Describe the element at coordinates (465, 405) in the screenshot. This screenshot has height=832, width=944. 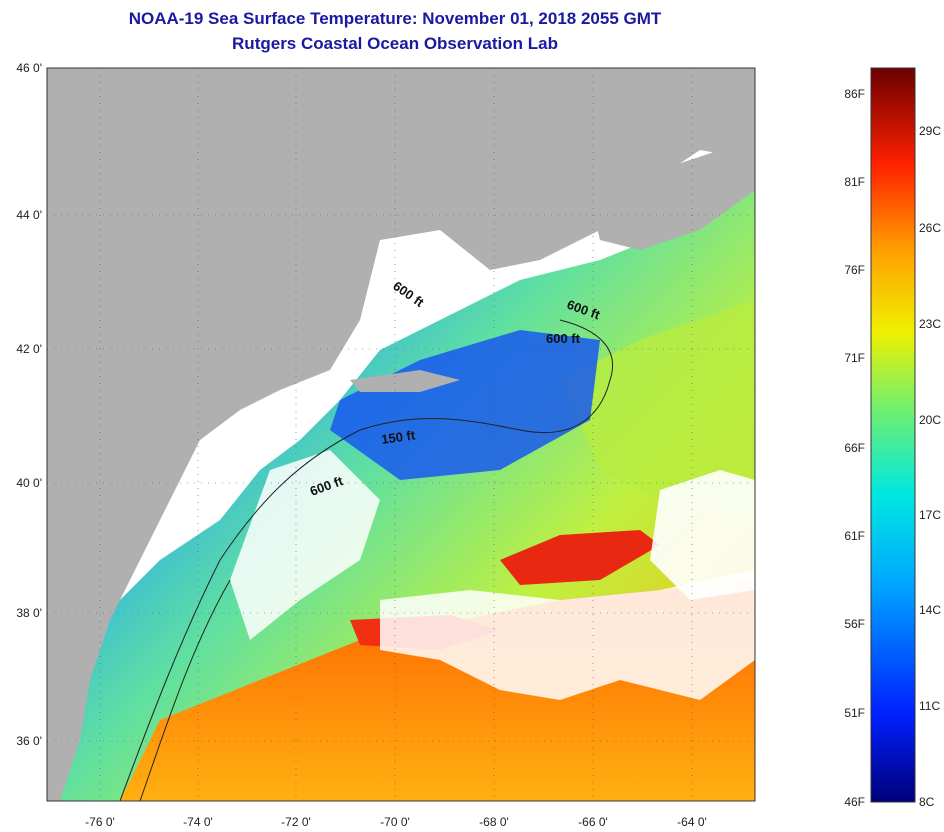
I see `shelf-water` at that location.